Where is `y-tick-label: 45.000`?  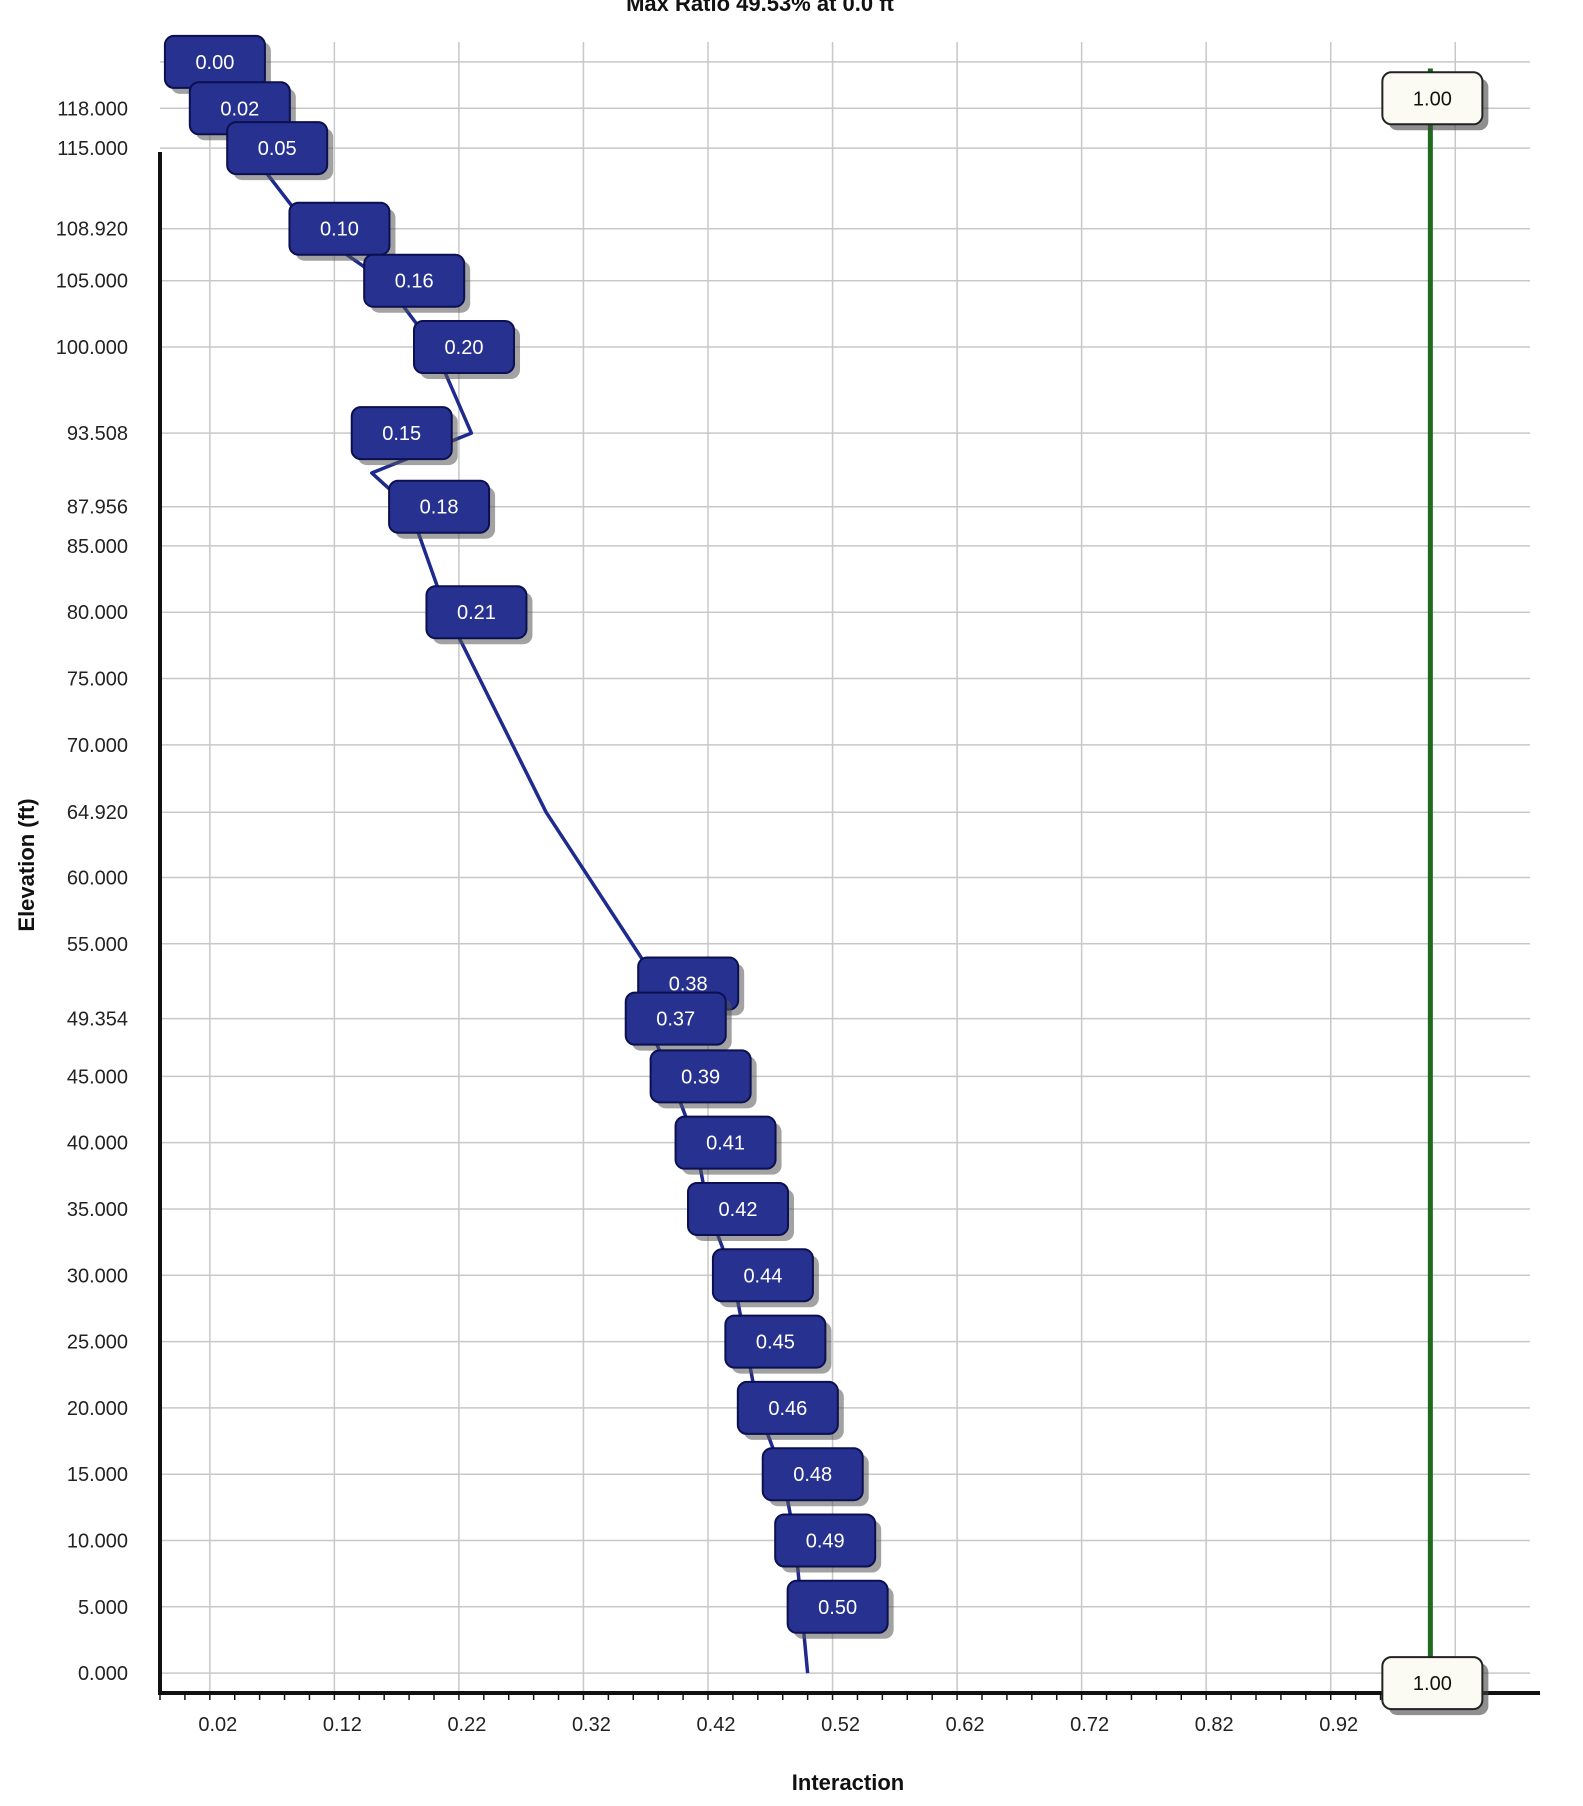 y-tick-label: 45.000 is located at coordinates (97, 1077).